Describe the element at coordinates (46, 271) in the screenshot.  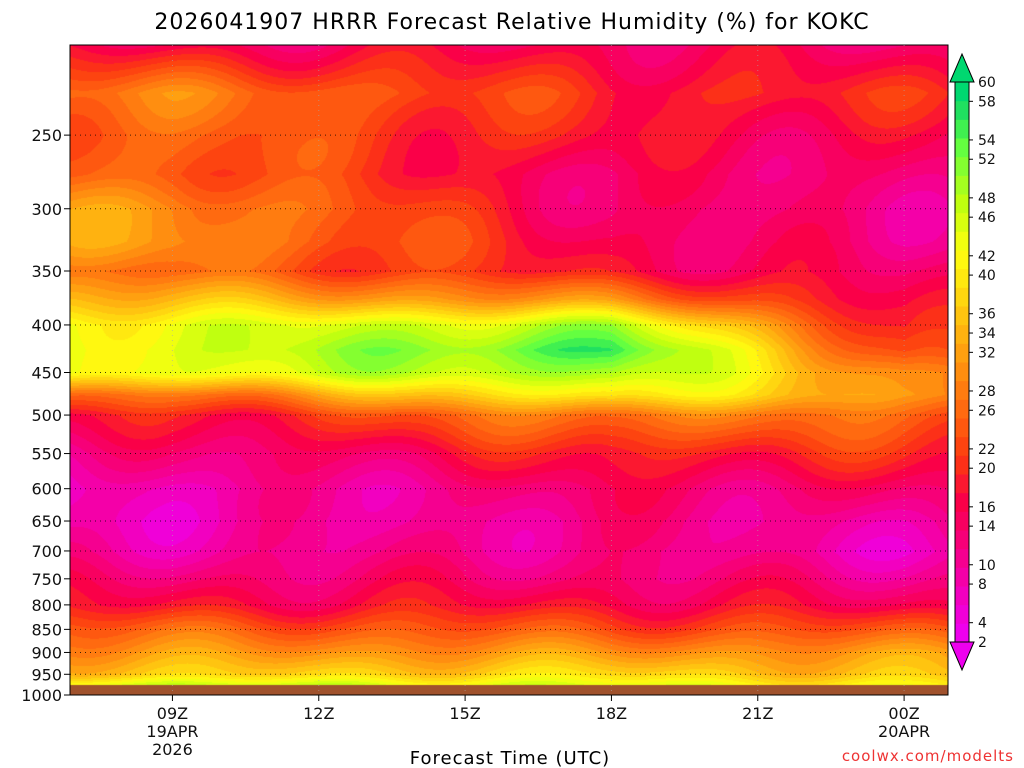
I see `y-tick-label: 350` at that location.